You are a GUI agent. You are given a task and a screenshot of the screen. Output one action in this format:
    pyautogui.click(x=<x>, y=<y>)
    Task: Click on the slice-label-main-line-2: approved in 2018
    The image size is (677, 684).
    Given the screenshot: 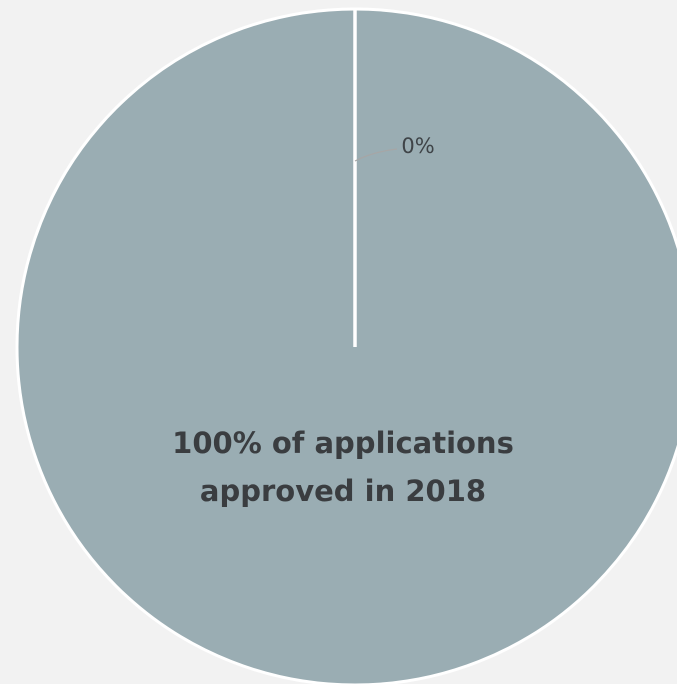 What is the action you would take?
    pyautogui.click(x=343, y=491)
    